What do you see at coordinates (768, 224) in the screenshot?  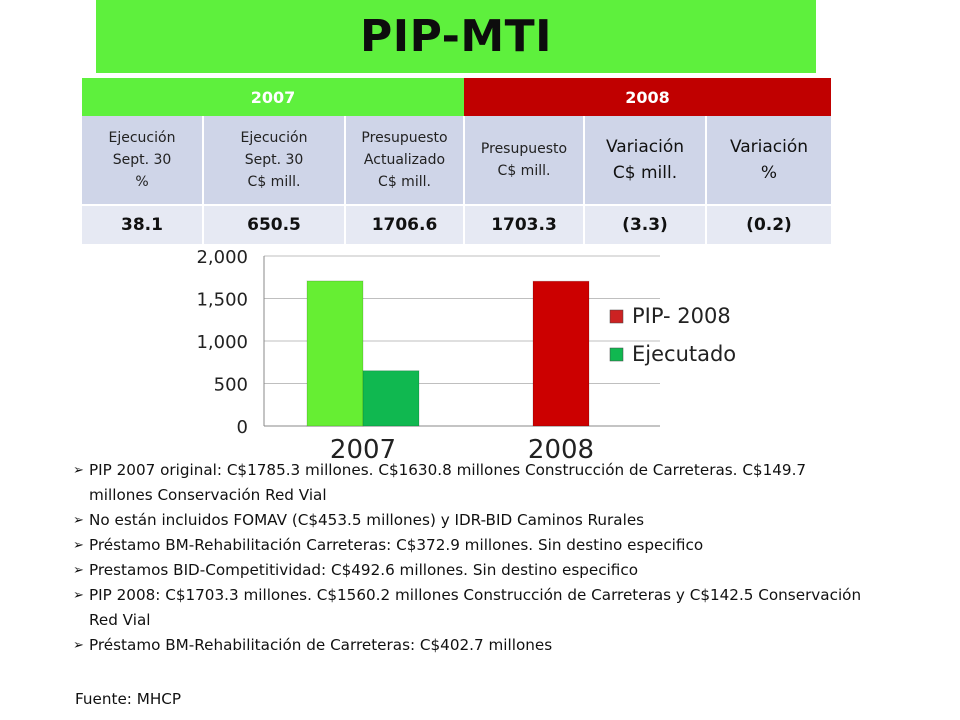 I see `value-variacion-pct: (0.2)` at bounding box center [768, 224].